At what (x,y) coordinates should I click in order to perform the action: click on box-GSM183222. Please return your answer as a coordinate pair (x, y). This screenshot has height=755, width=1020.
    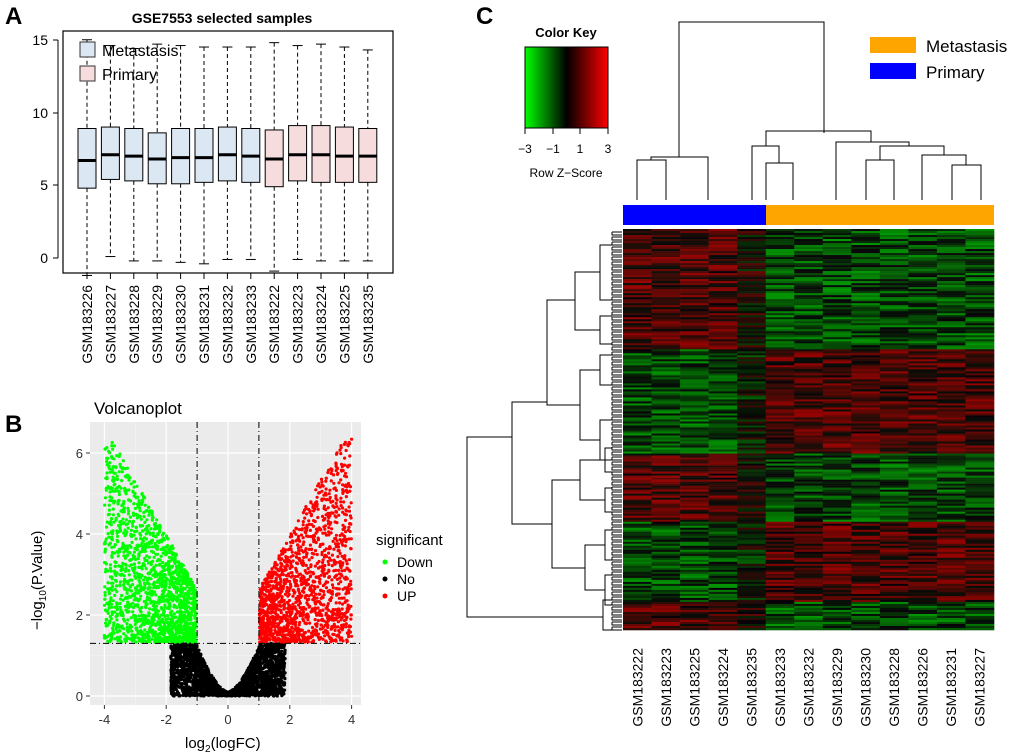
    Looking at the image, I should click on (274, 157).